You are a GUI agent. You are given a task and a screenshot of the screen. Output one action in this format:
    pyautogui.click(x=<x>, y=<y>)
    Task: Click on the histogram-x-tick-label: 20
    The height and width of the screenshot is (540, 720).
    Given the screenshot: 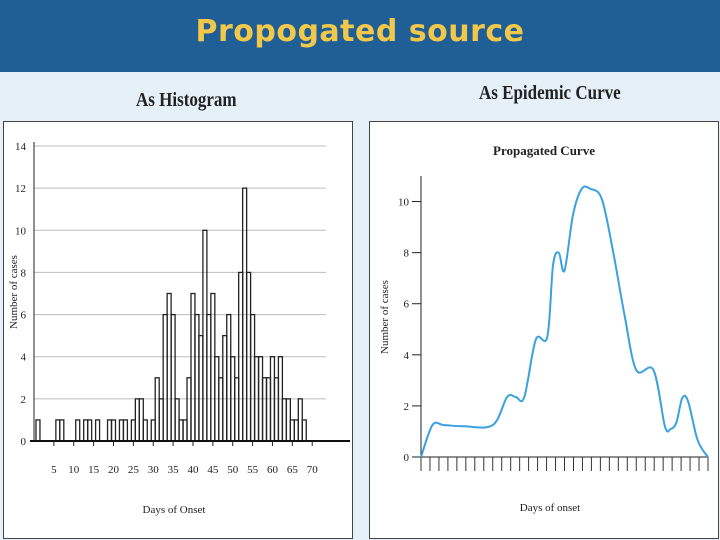 What is the action you would take?
    pyautogui.click(x=114, y=470)
    